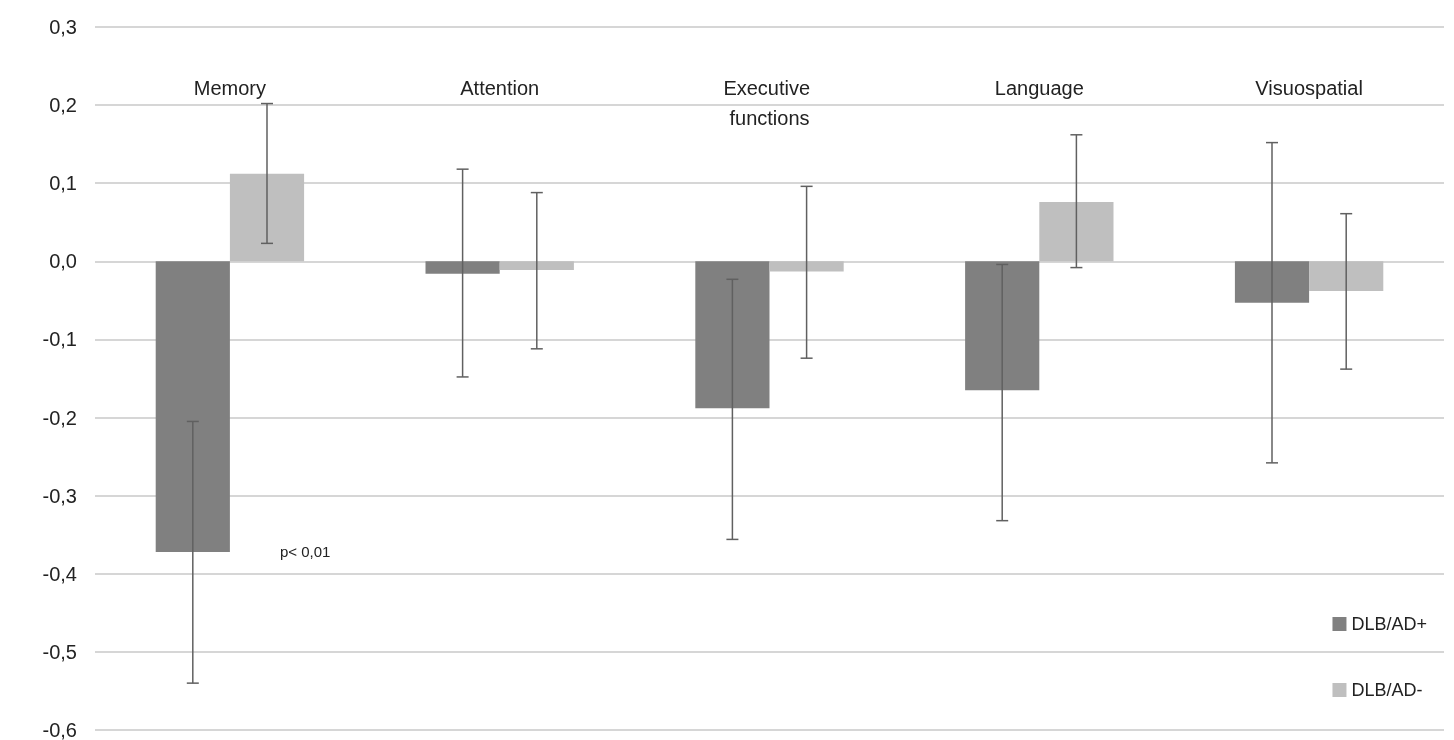 This screenshot has height=740, width=1454. What do you see at coordinates (63, 27) in the screenshot?
I see `y-tick-label: 0,3` at bounding box center [63, 27].